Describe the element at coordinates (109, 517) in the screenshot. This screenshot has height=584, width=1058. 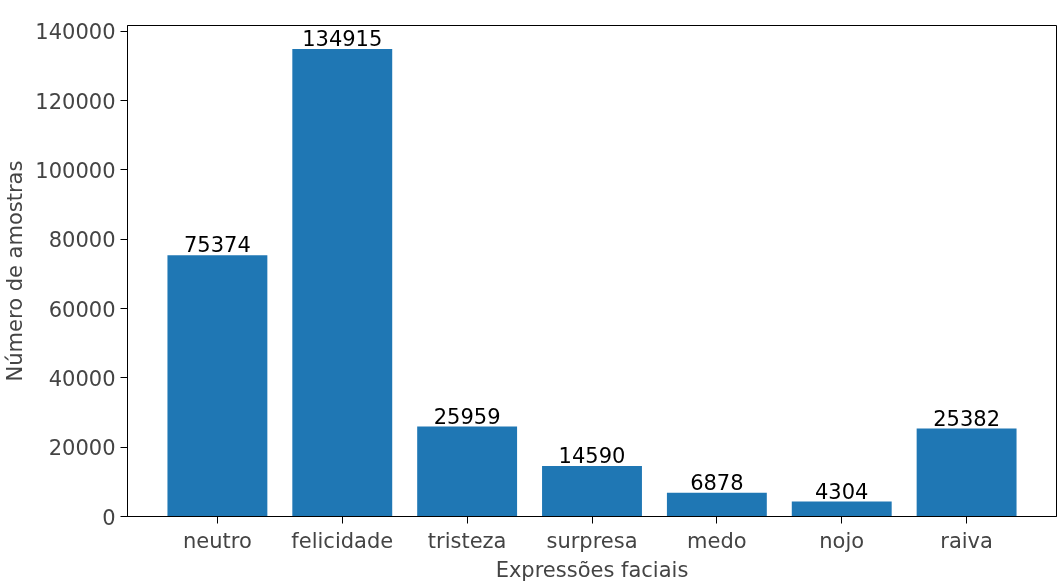
I see `y-tick-label: 0` at that location.